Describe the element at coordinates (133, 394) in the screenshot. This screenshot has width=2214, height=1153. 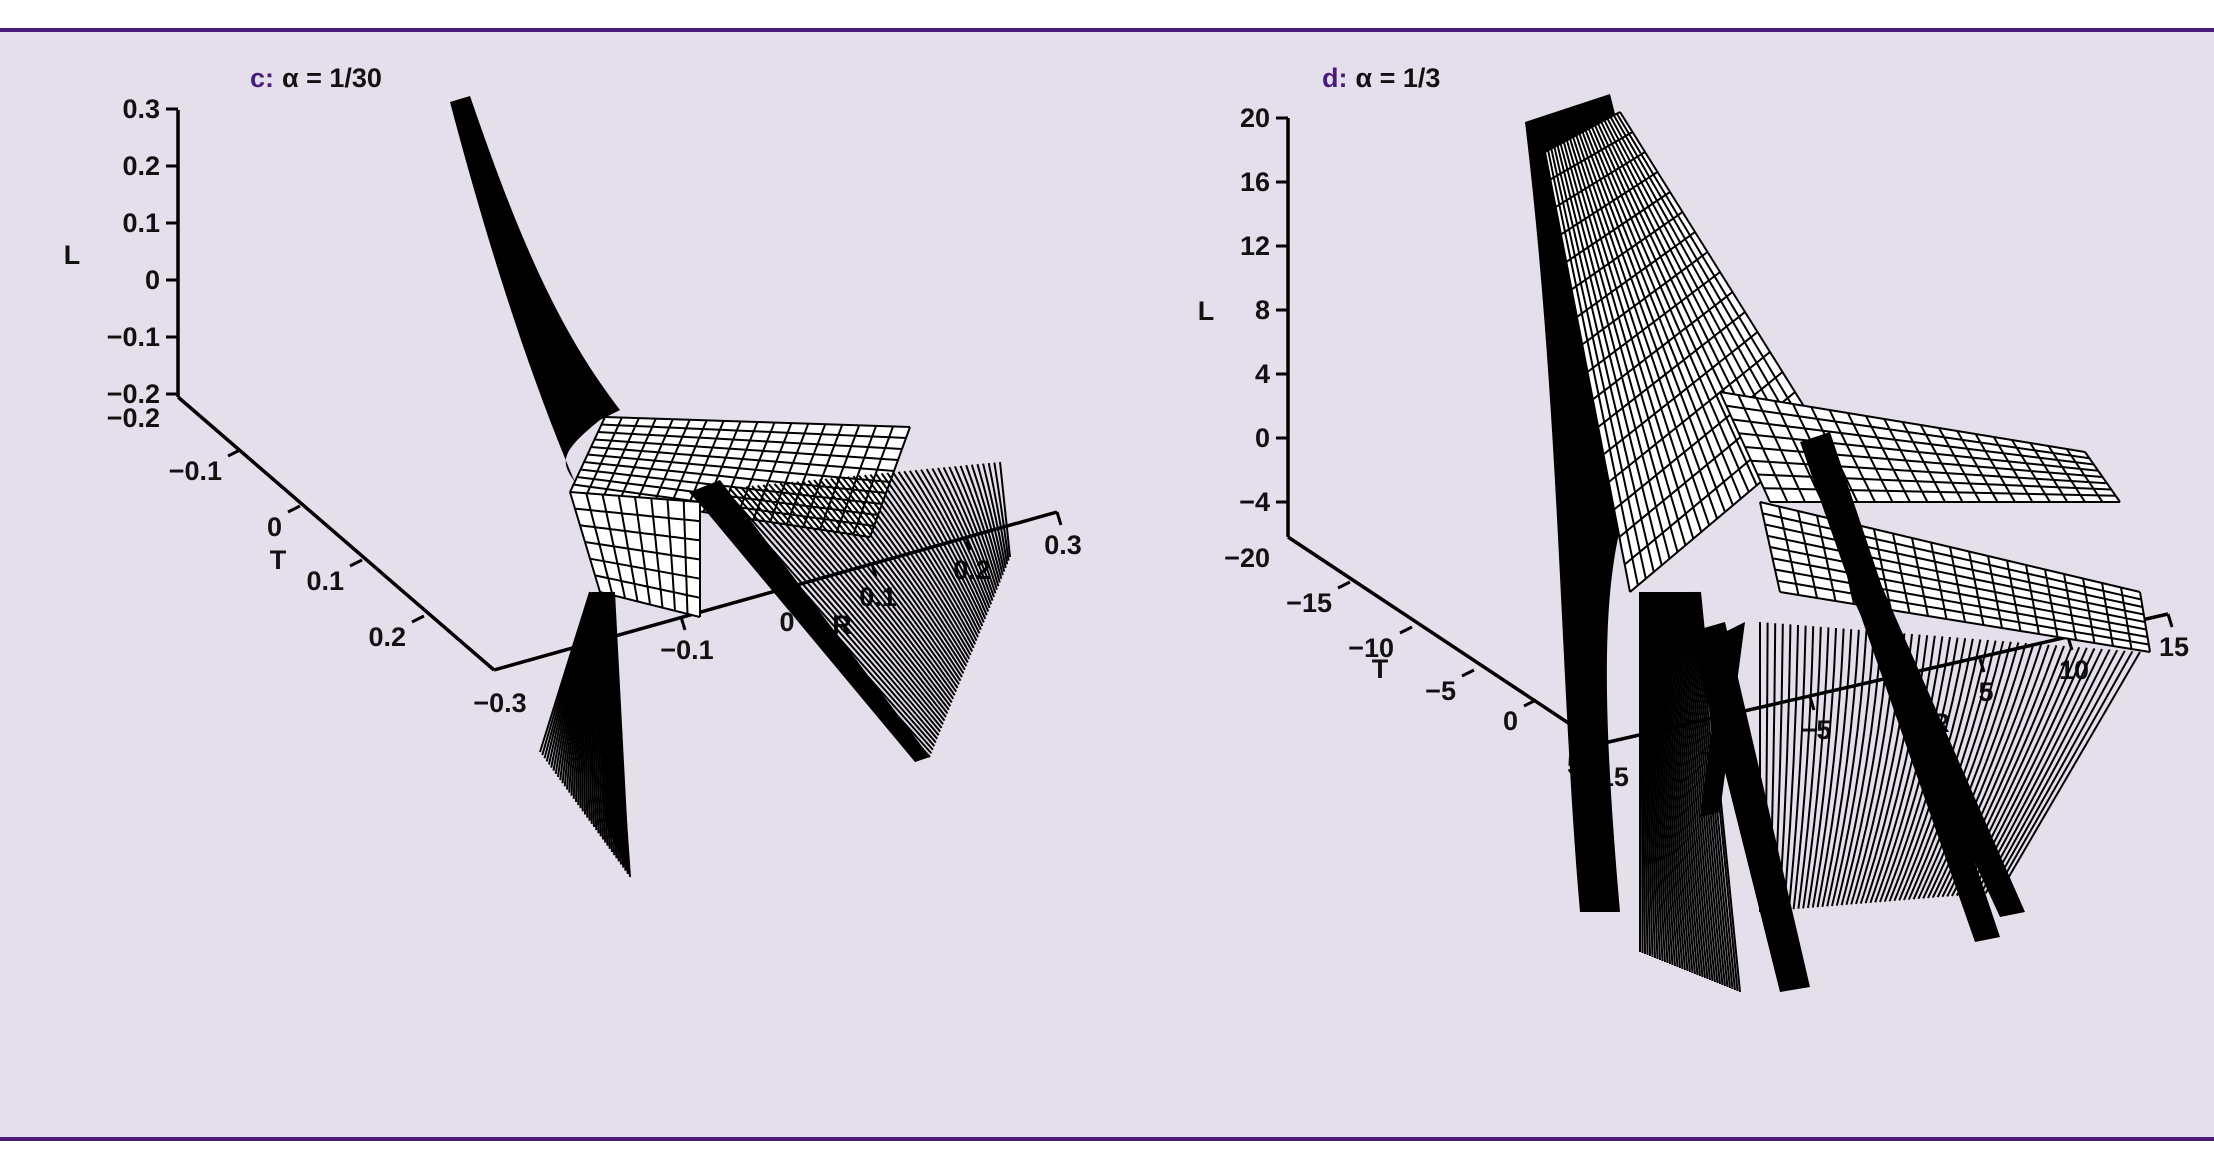
I see `l-tick-label: −0.2` at that location.